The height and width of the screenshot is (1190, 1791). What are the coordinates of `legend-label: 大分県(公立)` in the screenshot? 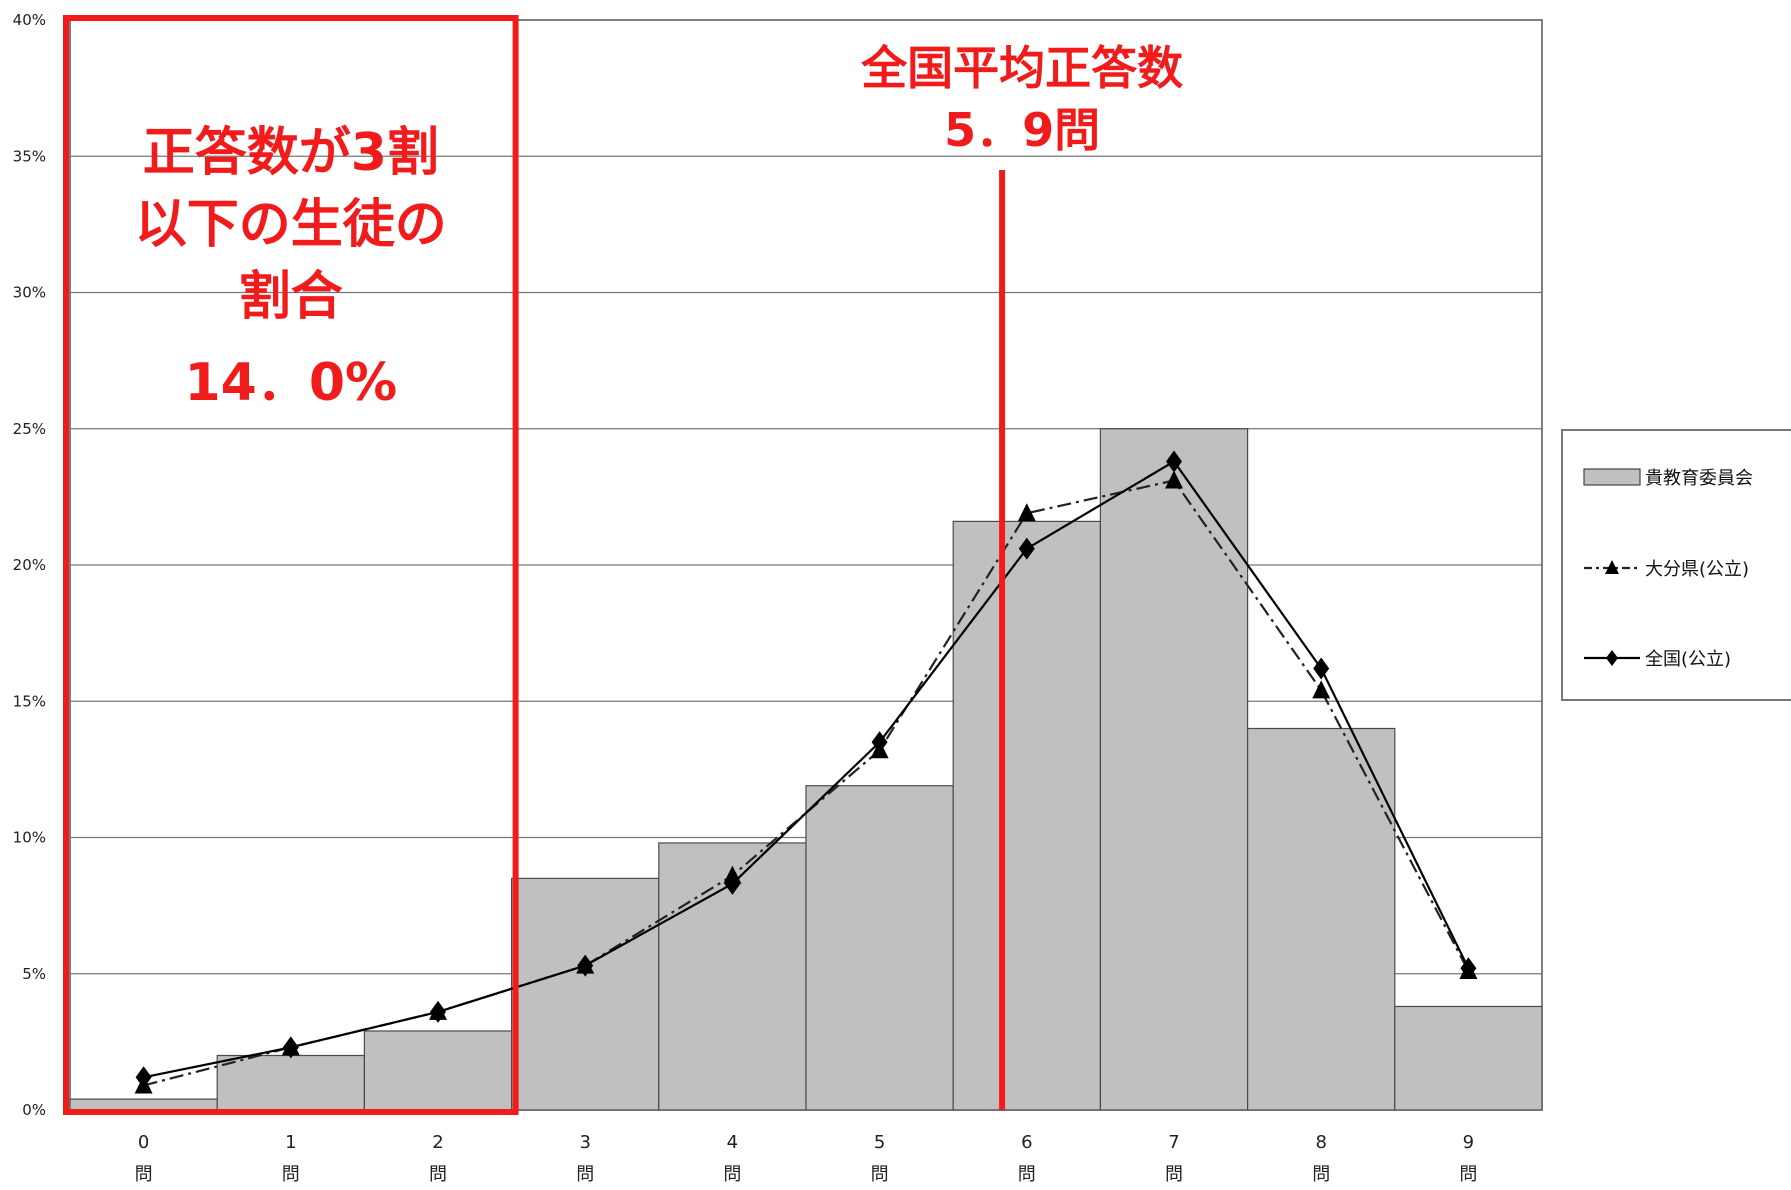 It's located at (1697, 569).